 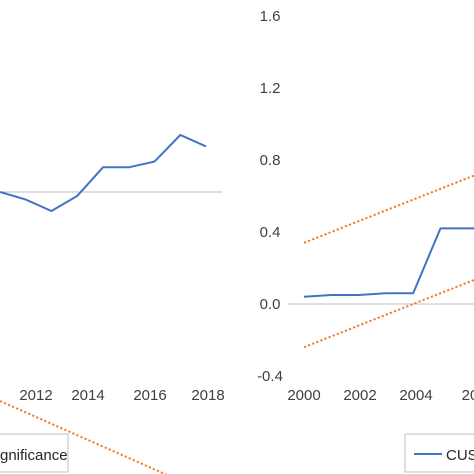 I want to click on x-tick-label: 2018, so click(x=207, y=395).